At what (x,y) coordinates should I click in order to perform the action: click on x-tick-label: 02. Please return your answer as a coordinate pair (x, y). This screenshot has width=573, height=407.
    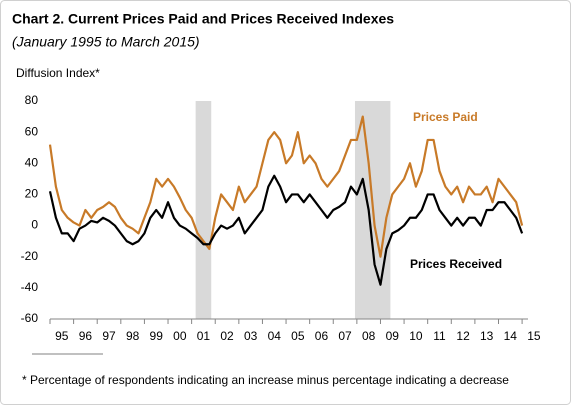
    Looking at the image, I should click on (227, 336).